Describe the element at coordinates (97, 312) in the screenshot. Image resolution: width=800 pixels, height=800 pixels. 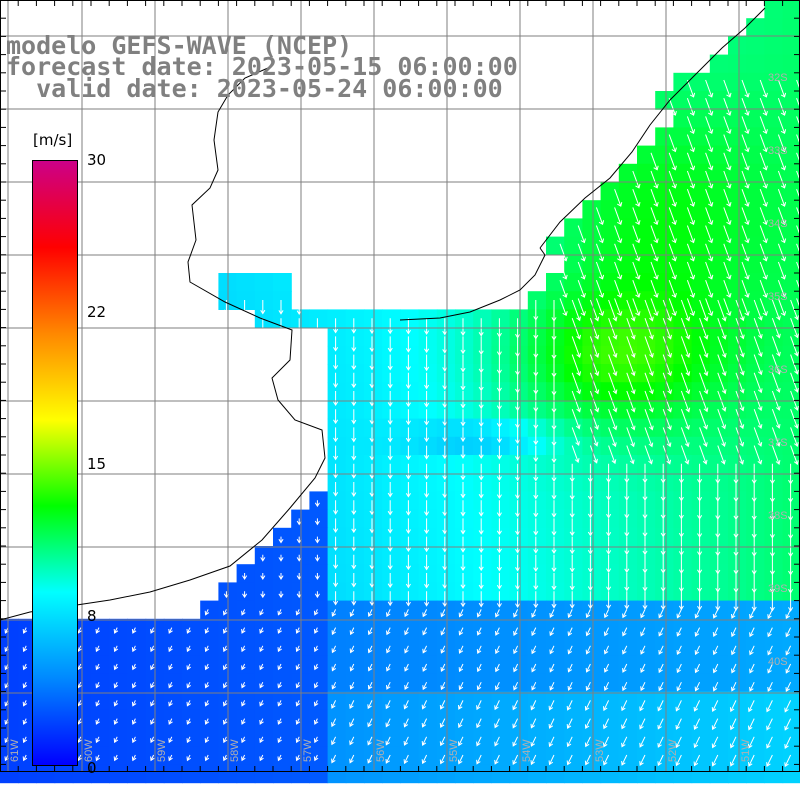
I see `colorbar-tick-label: 22` at that location.